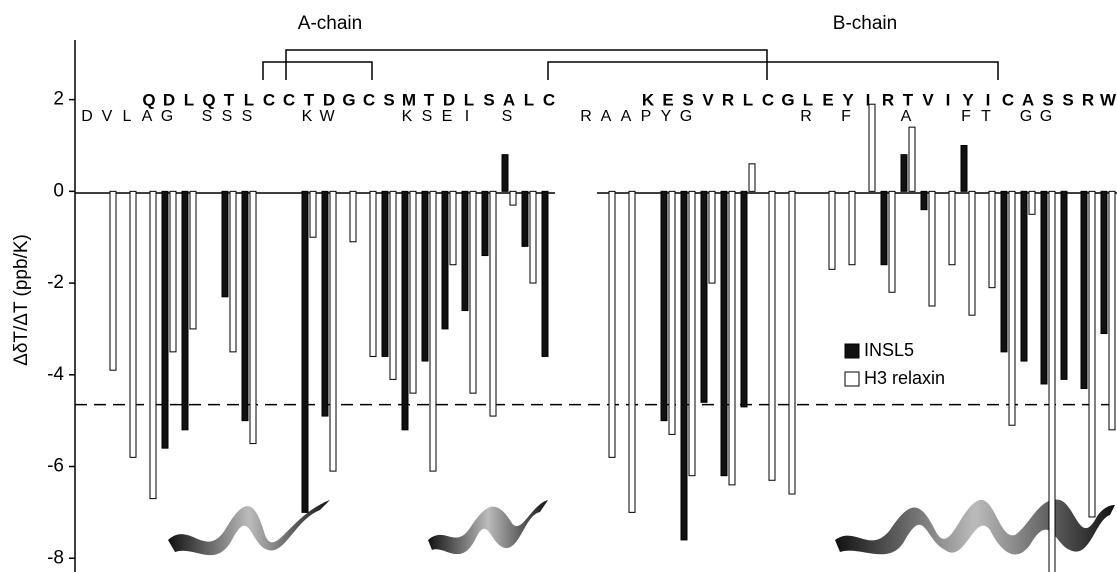  What do you see at coordinates (330, 23) in the screenshot?
I see `chain-title: A-chain` at bounding box center [330, 23].